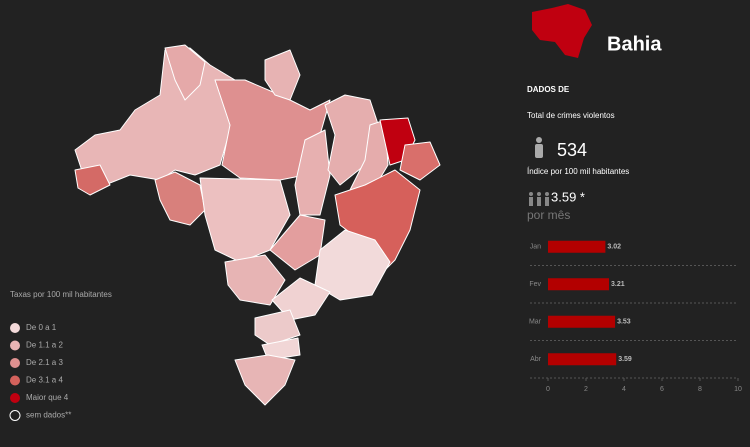 This screenshot has height=447, width=750. What do you see at coordinates (265, 380) in the screenshot?
I see `rio-grande-do-sul` at bounding box center [265, 380].